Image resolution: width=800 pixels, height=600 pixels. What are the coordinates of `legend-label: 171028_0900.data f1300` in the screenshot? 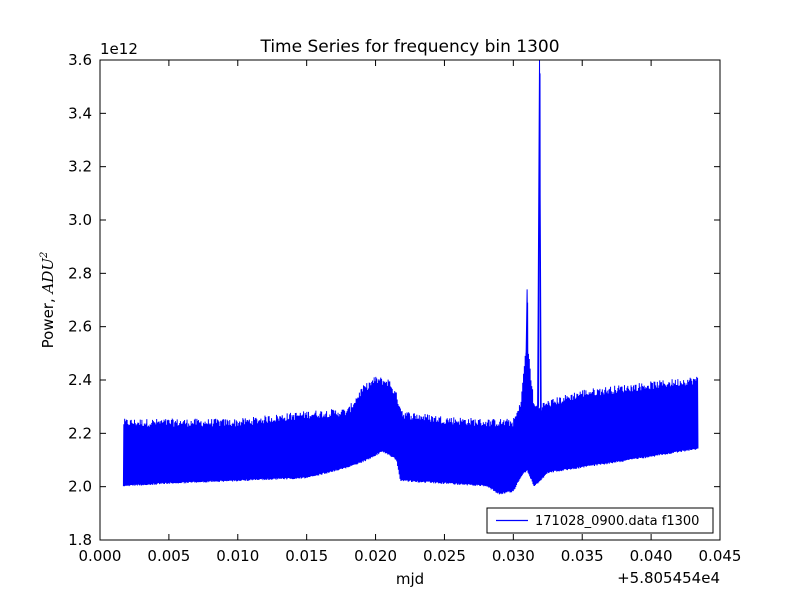 It's located at (617, 521).